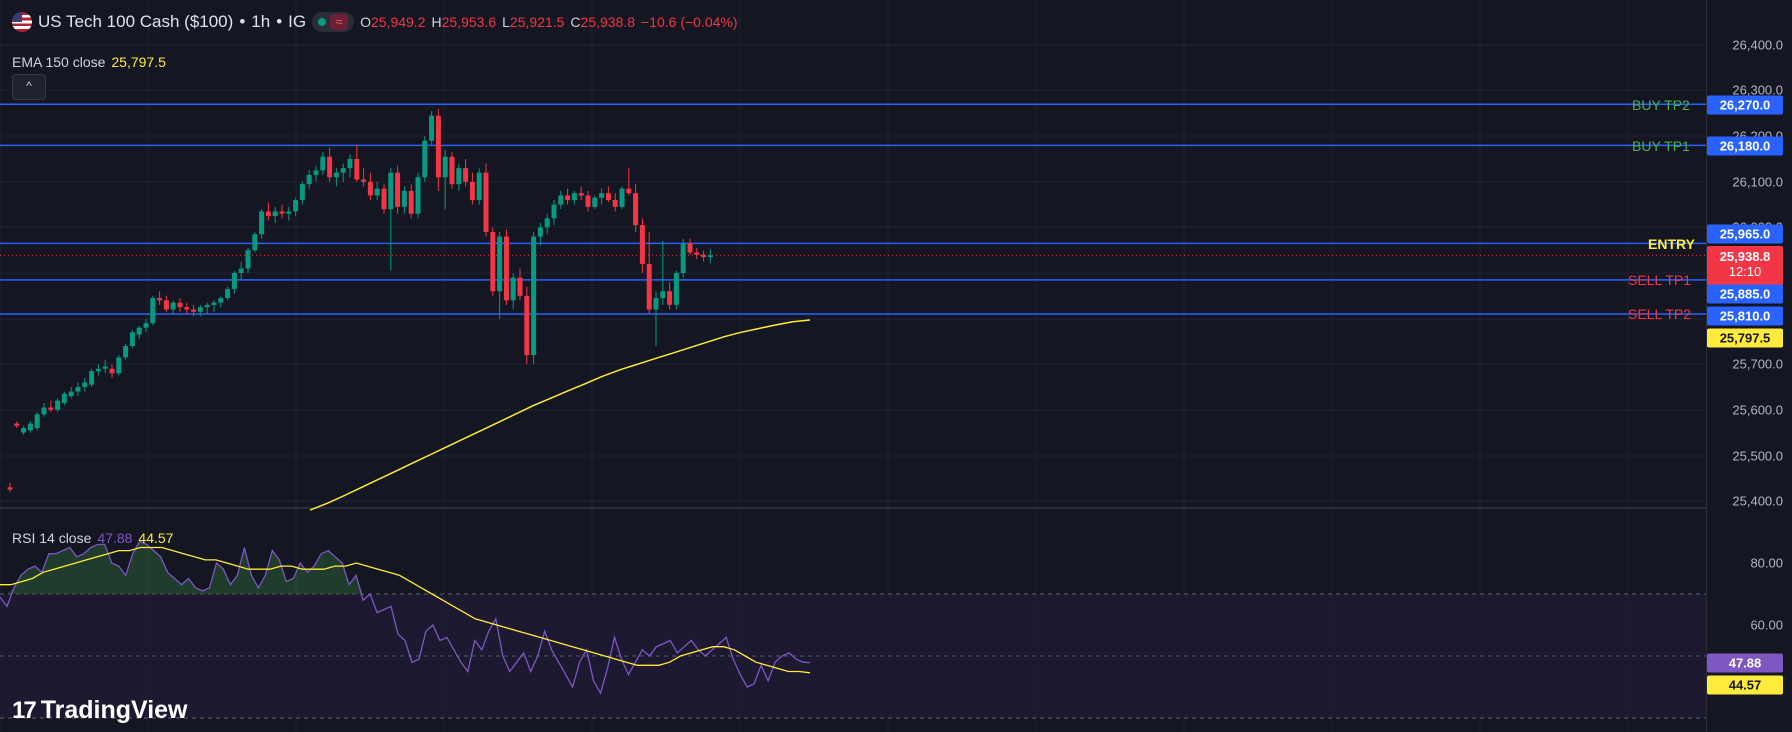  What do you see at coordinates (1745, 294) in the screenshot?
I see `price-badge-sell-tp1: 25,885.0` at bounding box center [1745, 294].